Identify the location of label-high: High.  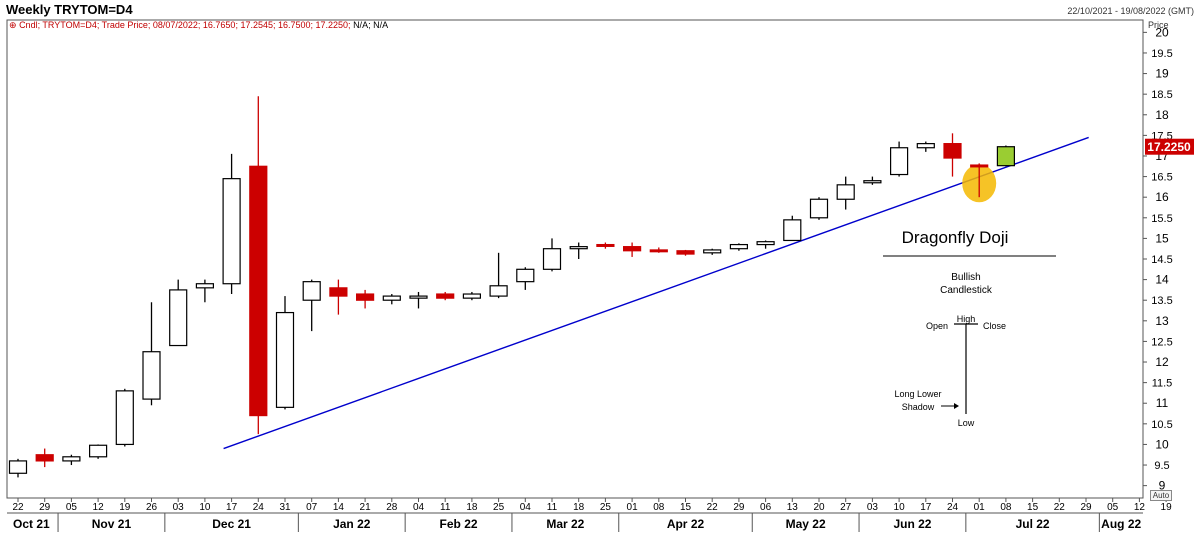
(966, 319).